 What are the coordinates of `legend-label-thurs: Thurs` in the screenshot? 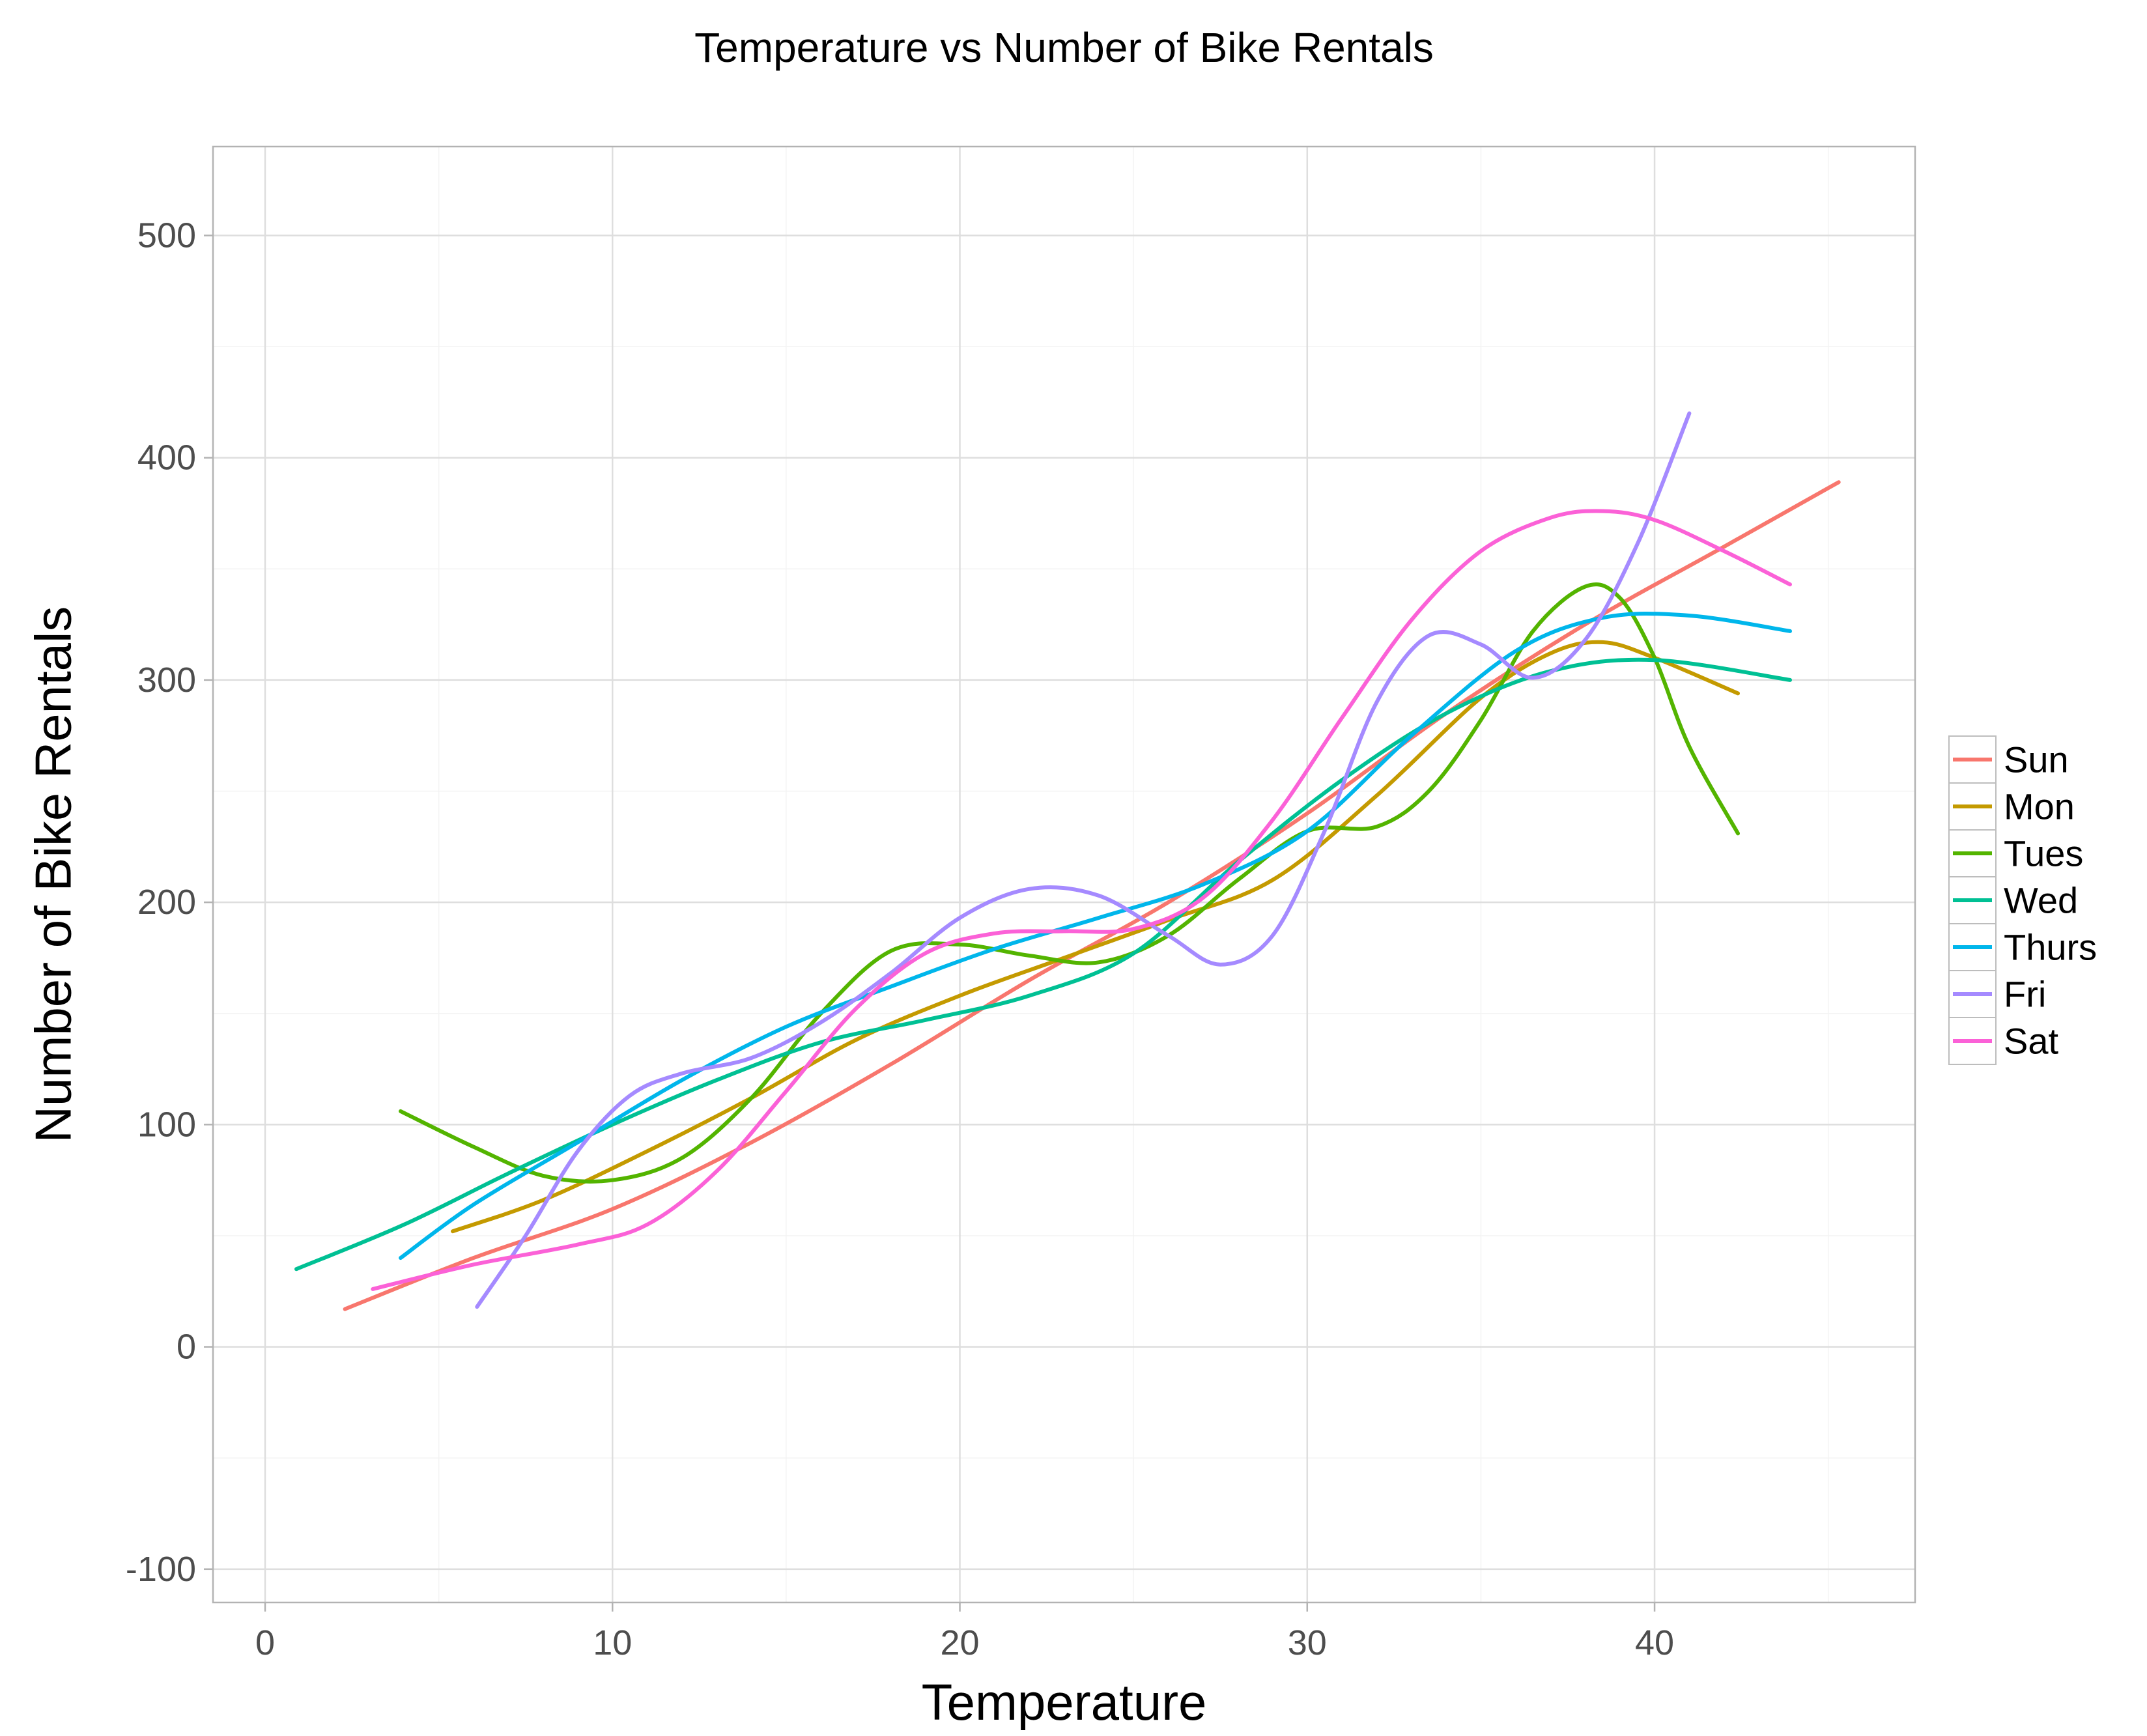 It's located at (2050, 947).